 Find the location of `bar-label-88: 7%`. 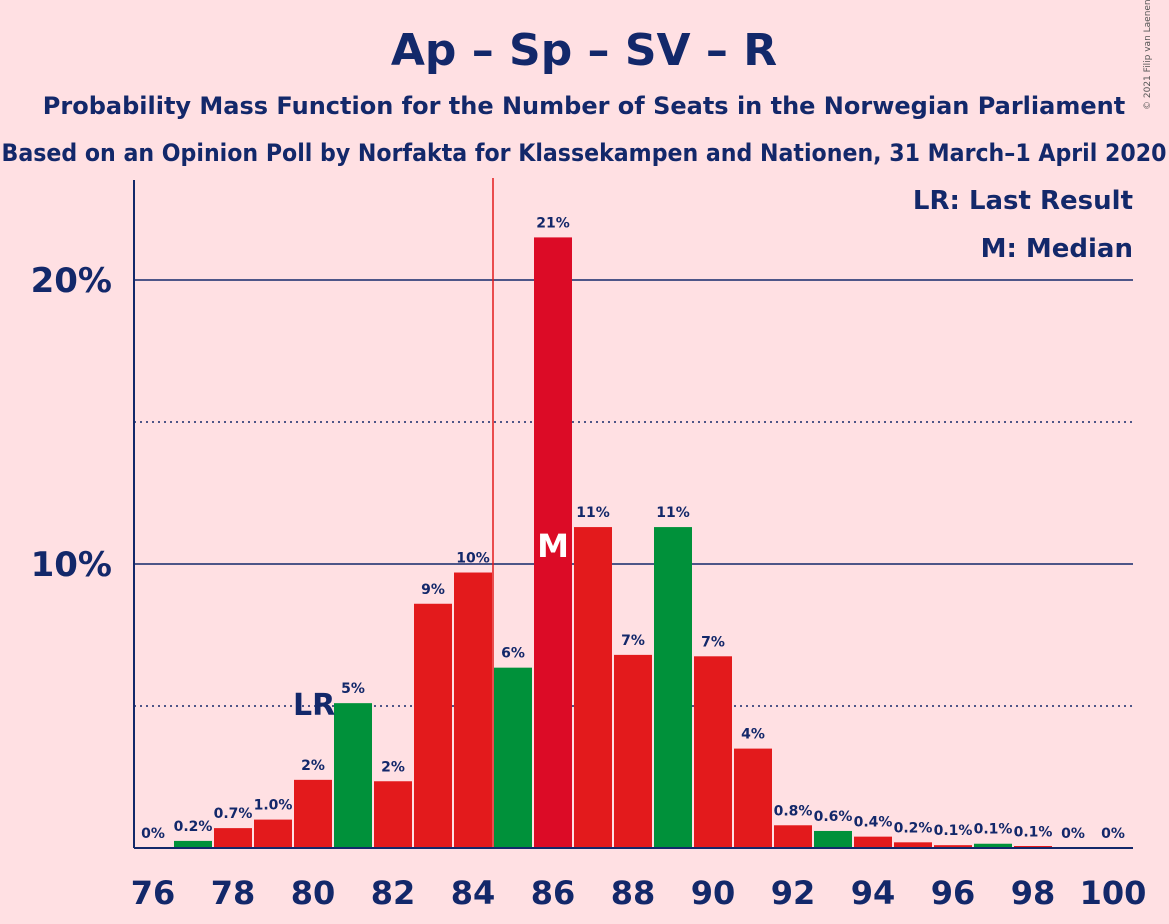

bar-label-88: 7% is located at coordinates (633, 641).